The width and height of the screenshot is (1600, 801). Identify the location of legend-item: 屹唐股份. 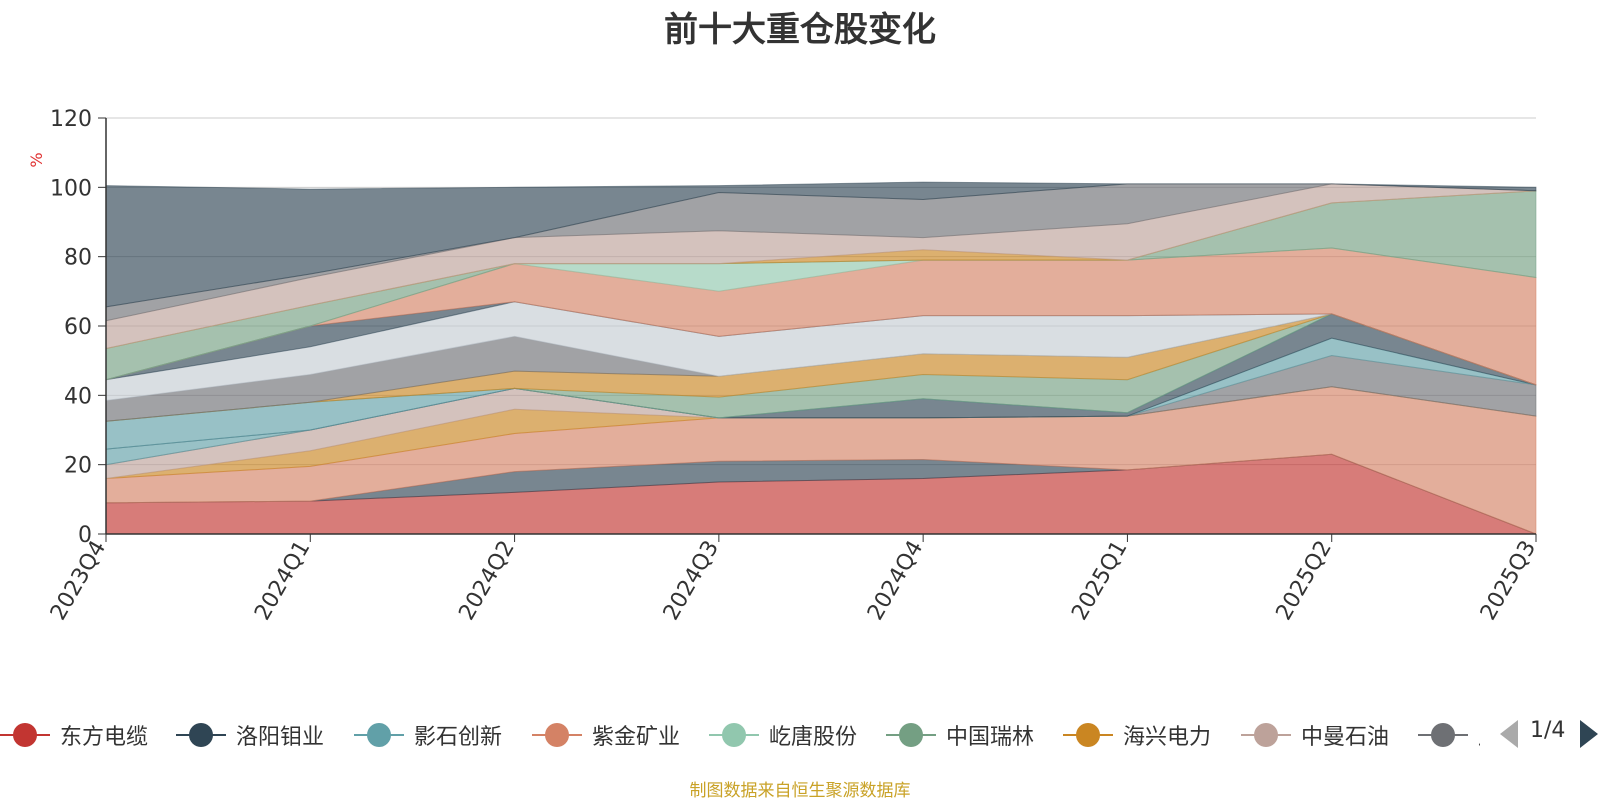
(783, 735).